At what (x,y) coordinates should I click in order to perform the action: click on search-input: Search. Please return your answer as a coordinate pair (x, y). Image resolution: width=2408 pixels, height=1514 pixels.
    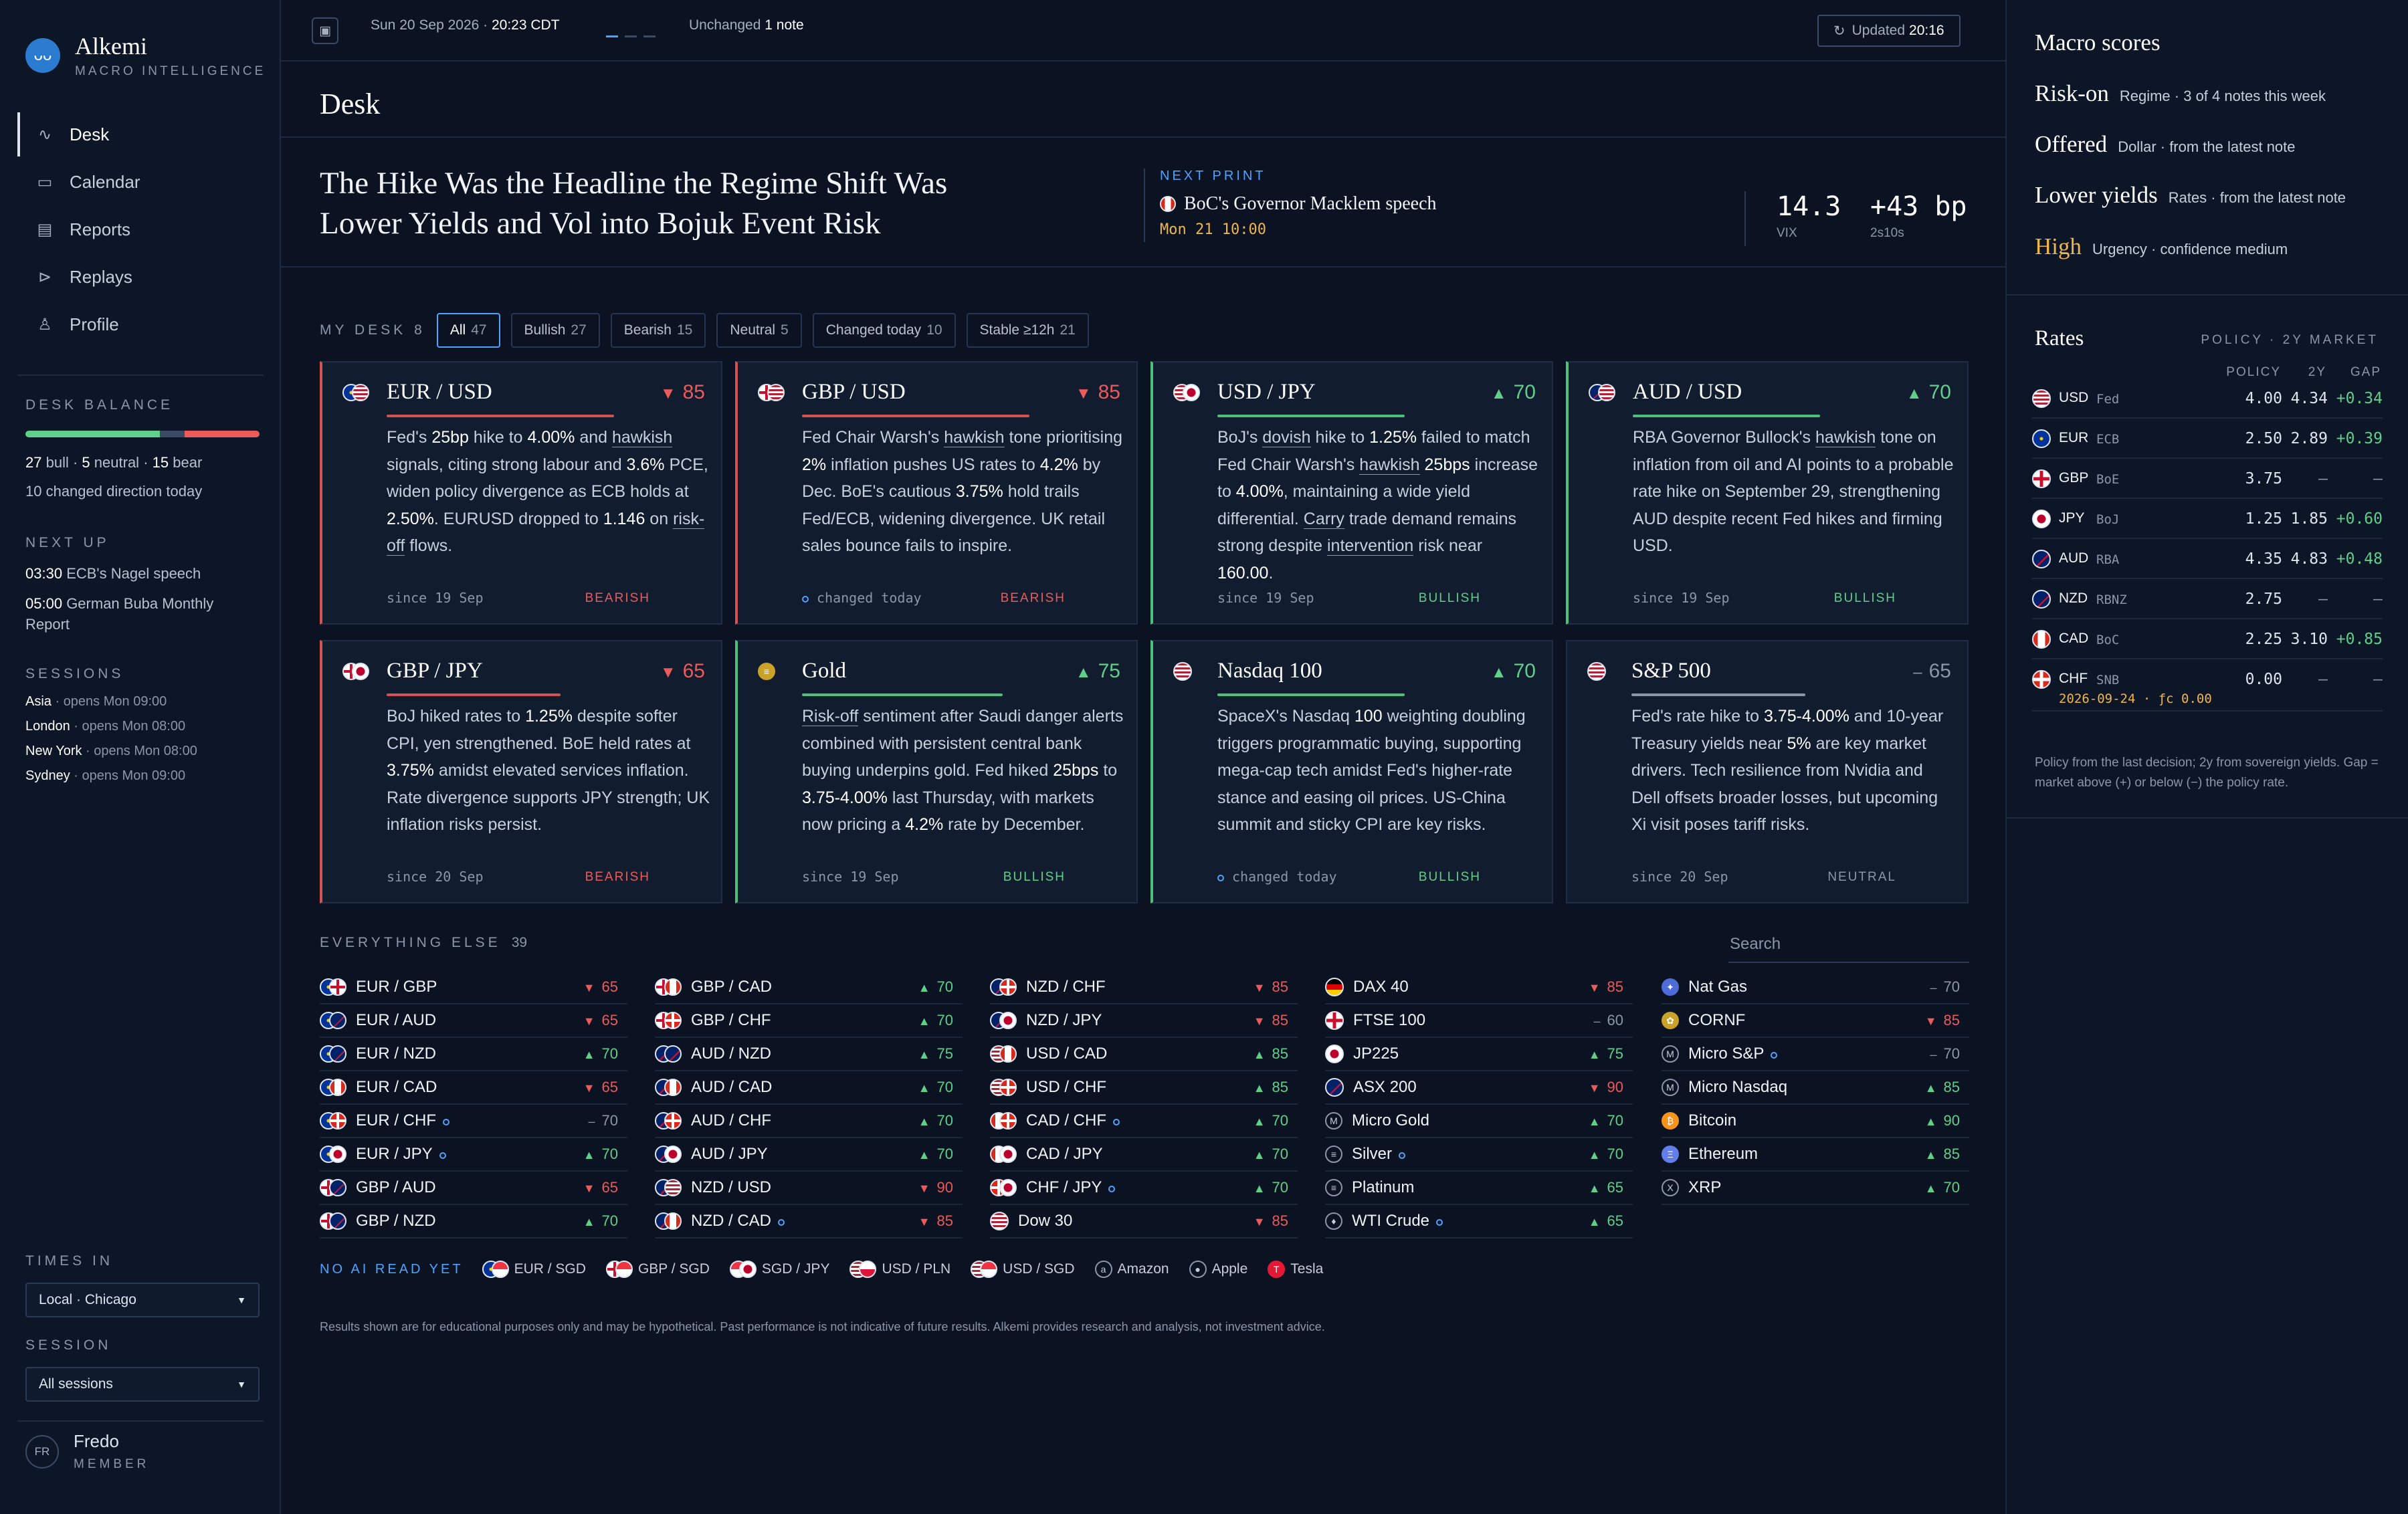
    Looking at the image, I should click on (1848, 944).